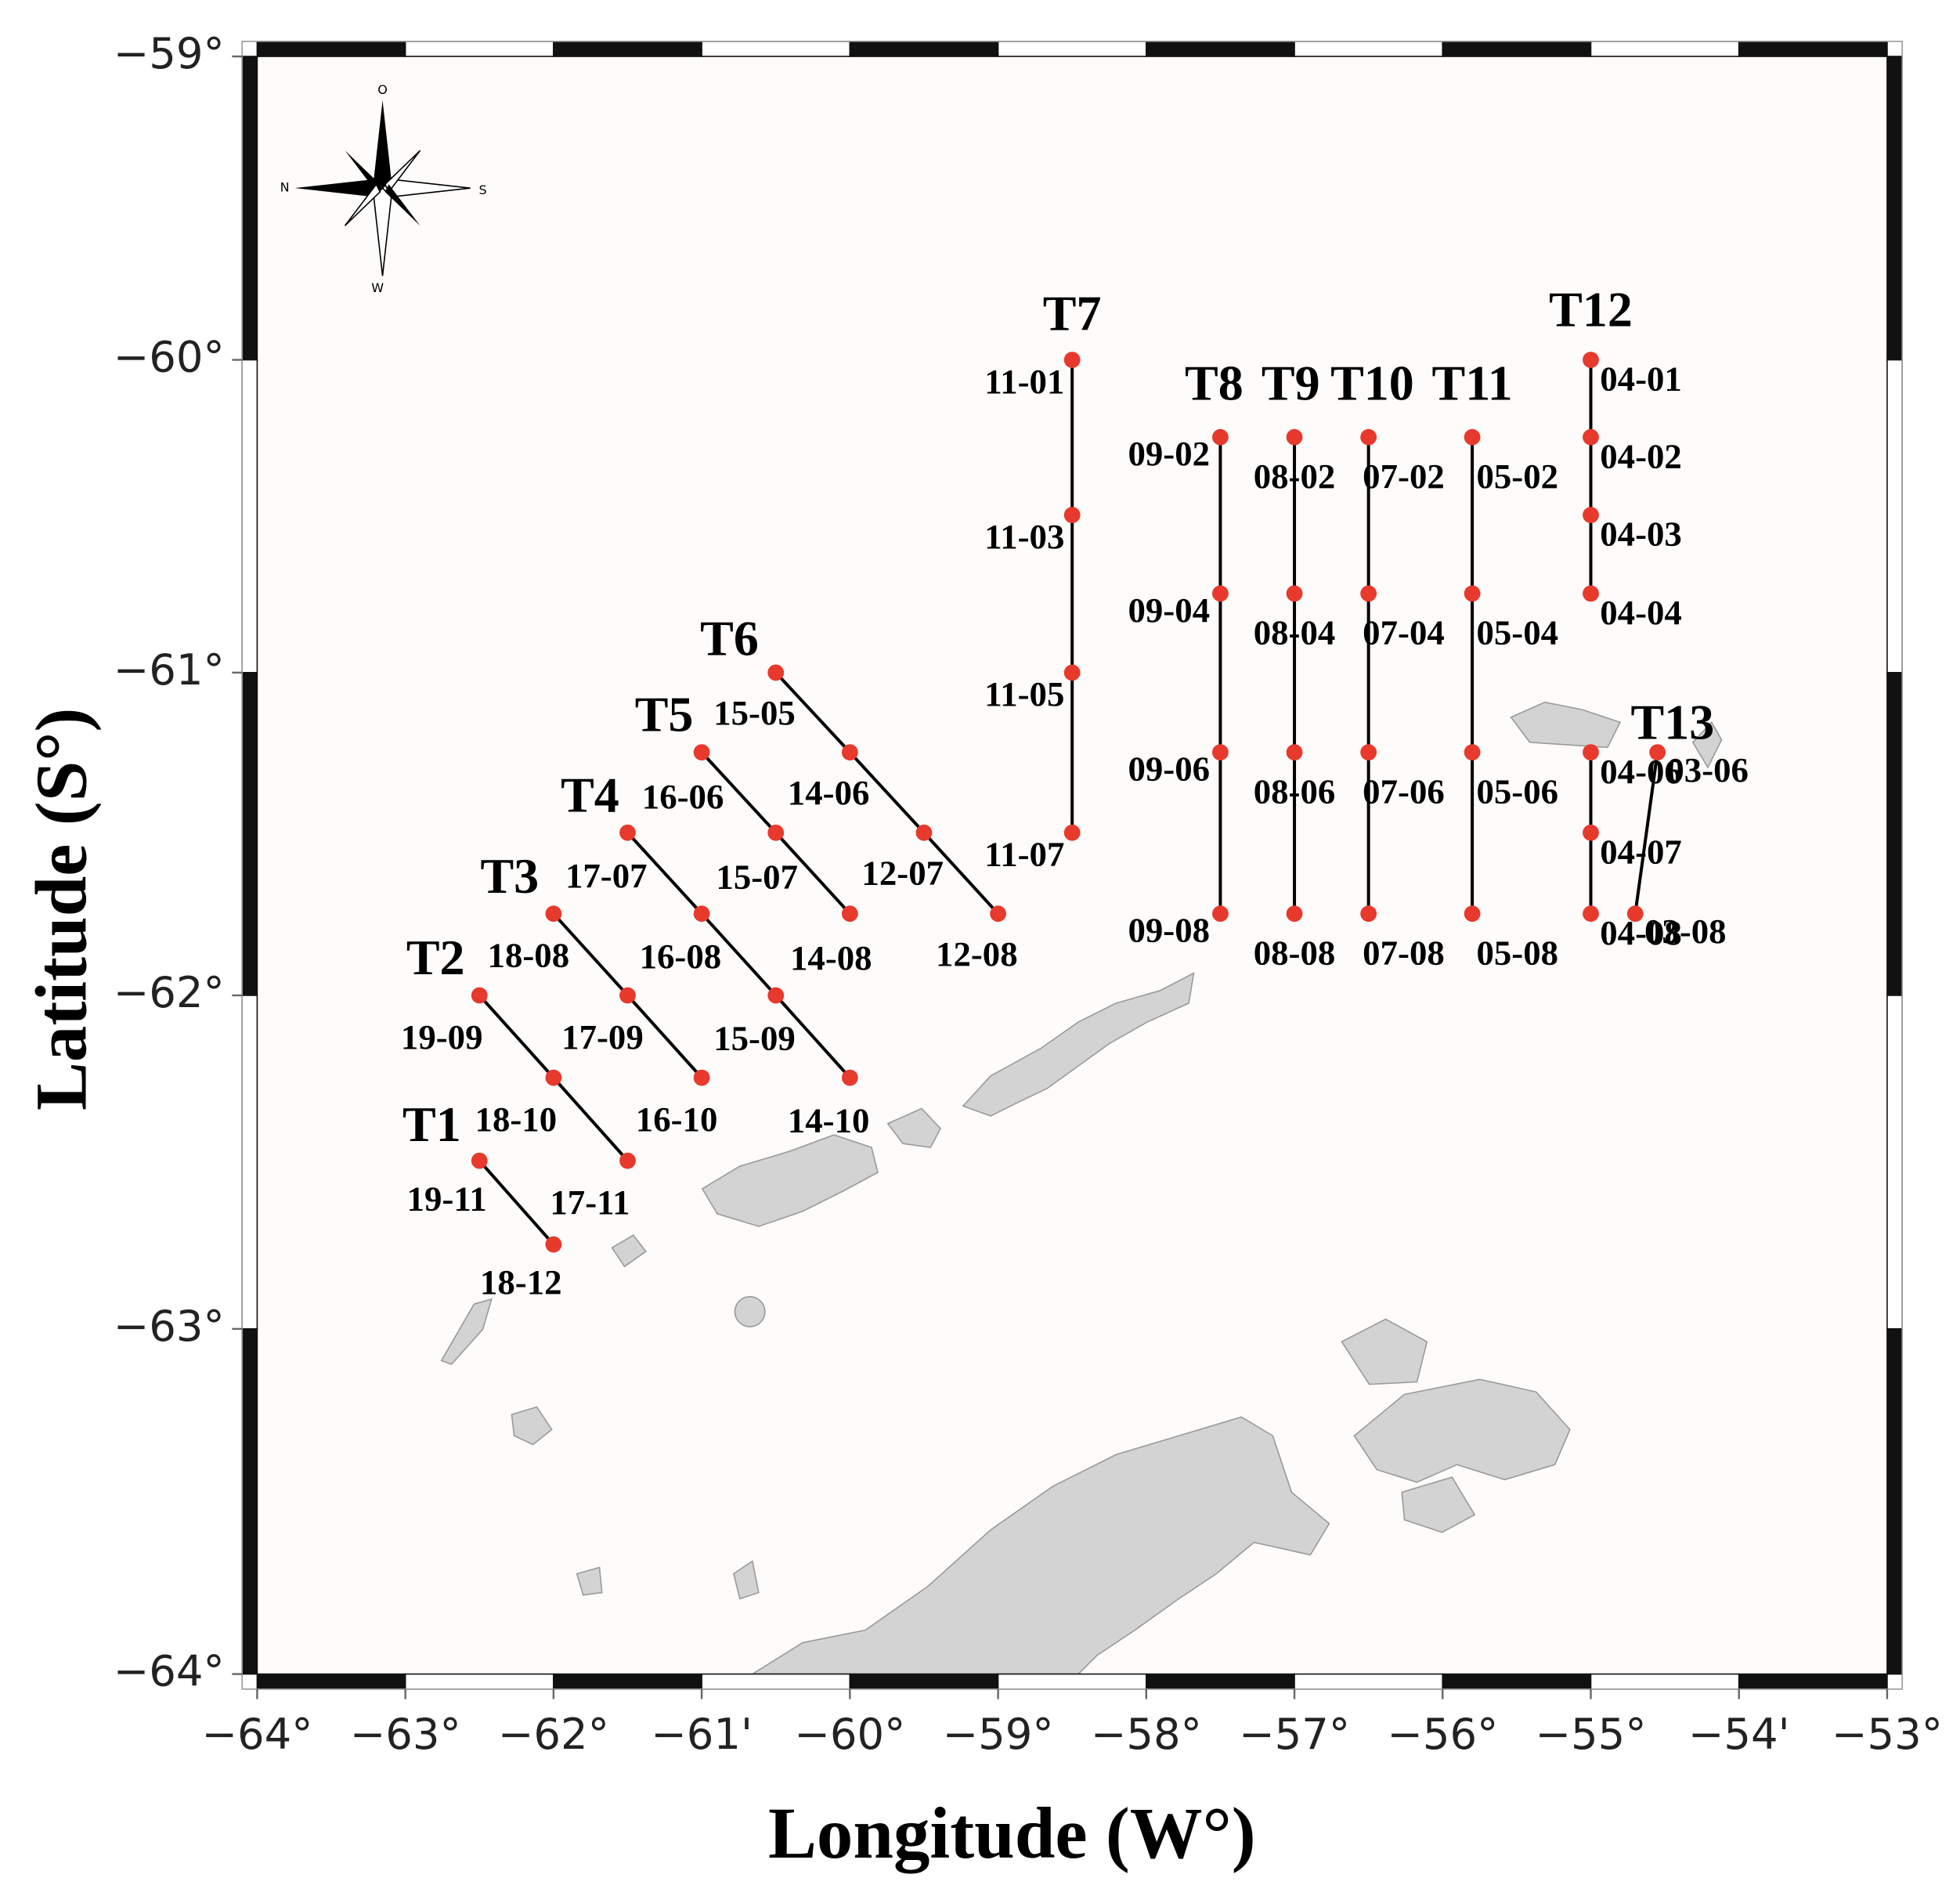 The image size is (1960, 1896). I want to click on station-label: 08-06, so click(1295, 791).